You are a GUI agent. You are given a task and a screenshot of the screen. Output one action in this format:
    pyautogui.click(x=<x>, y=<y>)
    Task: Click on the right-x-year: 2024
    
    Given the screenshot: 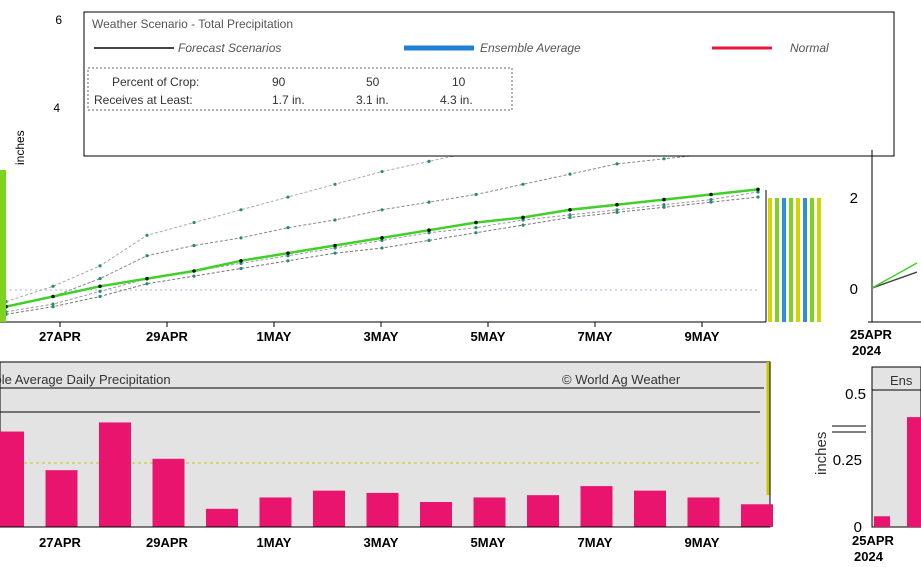 What is the action you would take?
    pyautogui.click(x=867, y=350)
    